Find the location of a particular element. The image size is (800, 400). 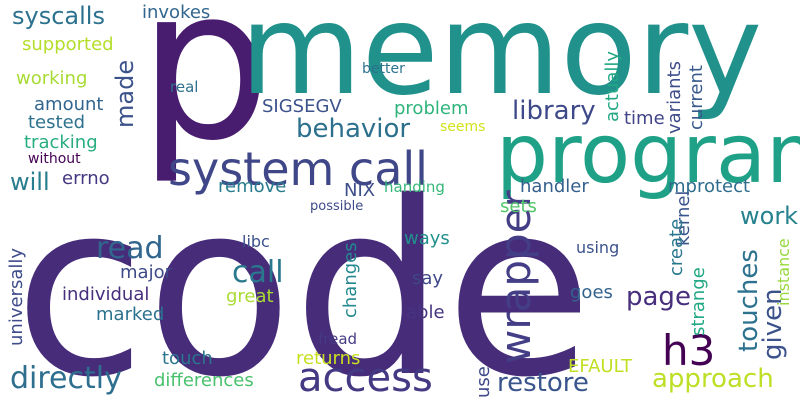

word-working: working is located at coordinates (52, 78).